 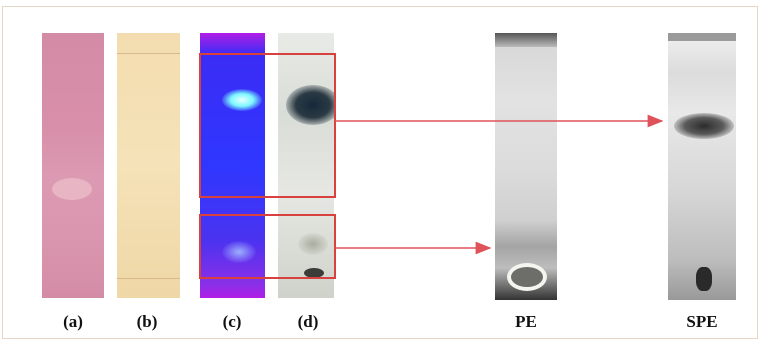 I want to click on label-b: (b), so click(x=147, y=321).